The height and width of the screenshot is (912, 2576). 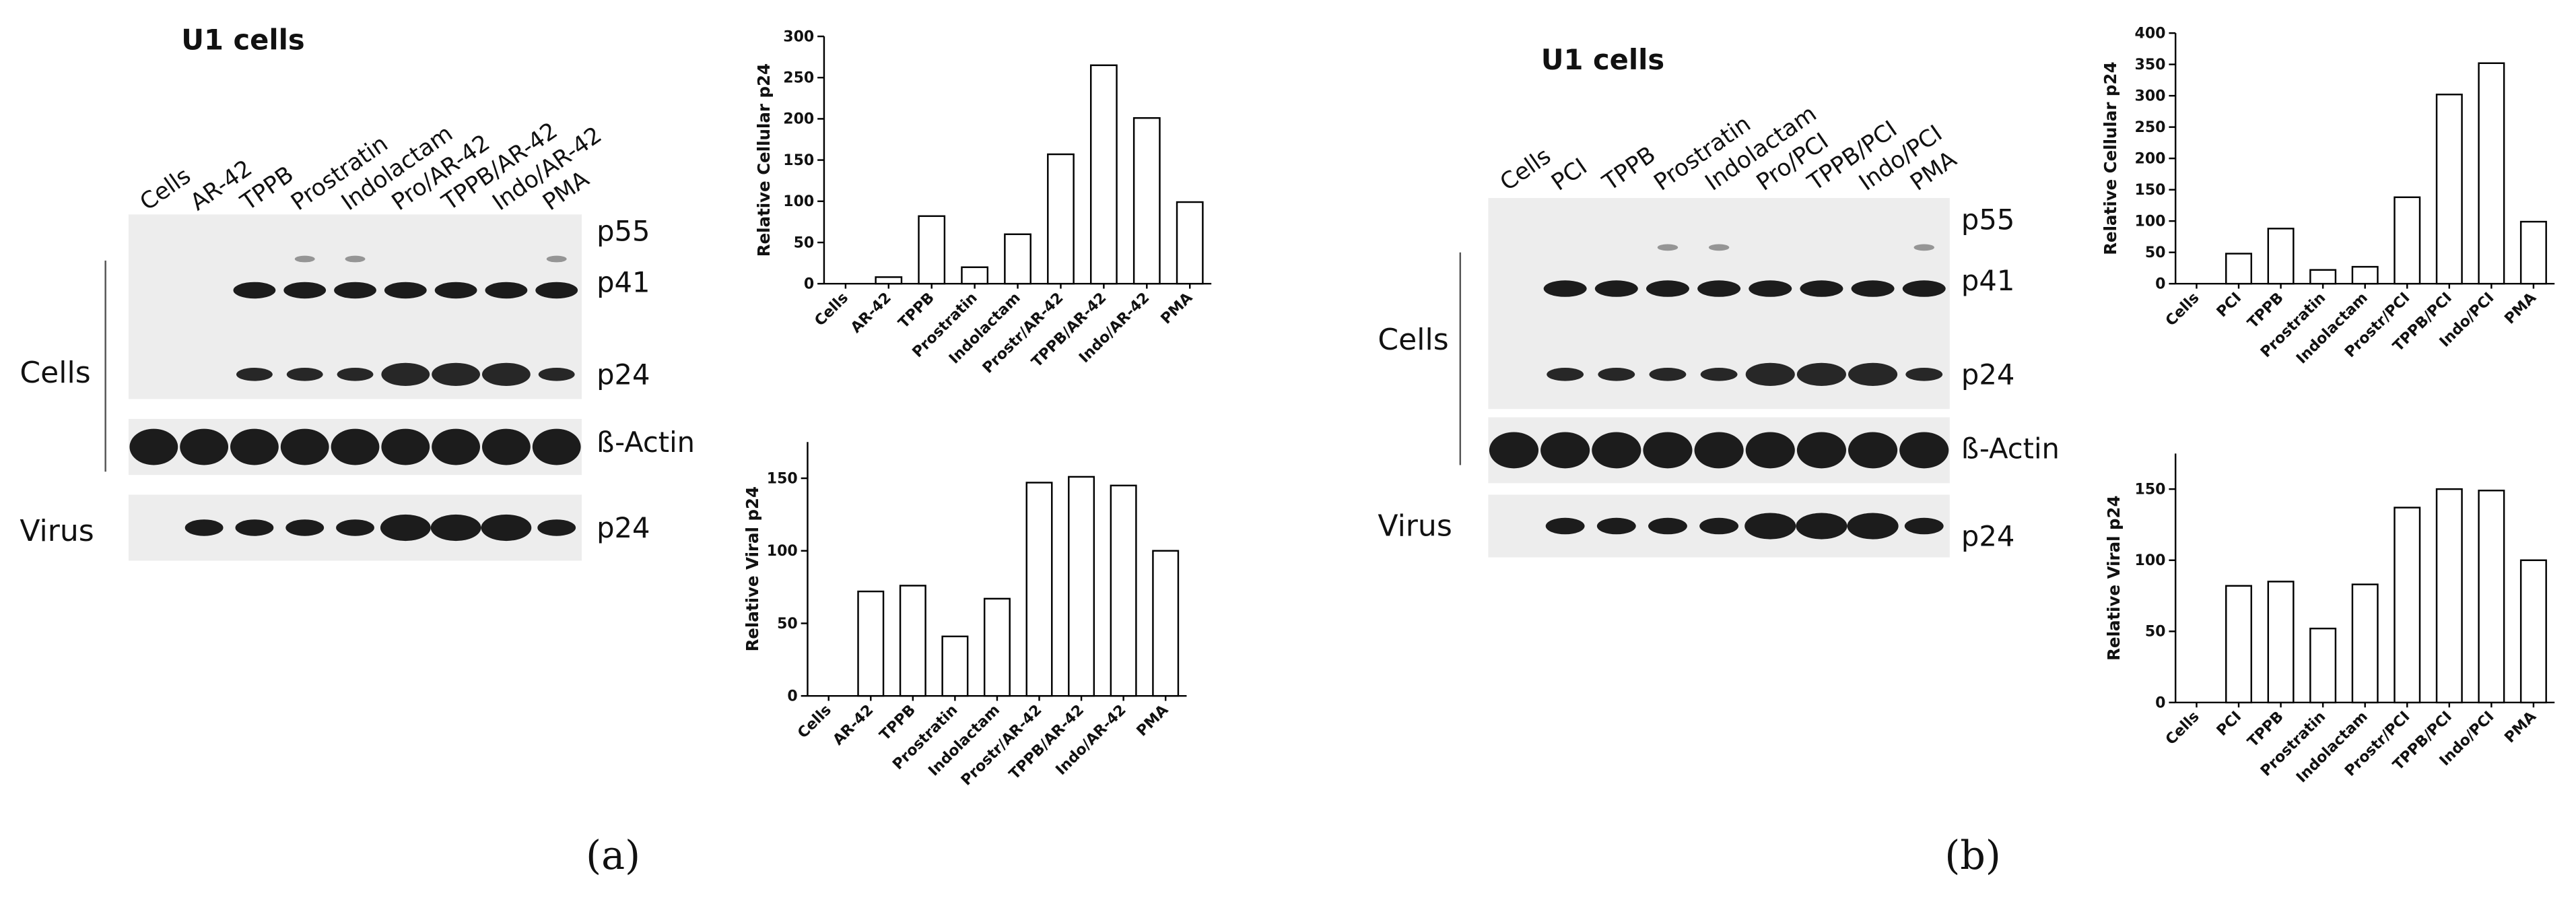 I want to click on y-tick-label: 400, so click(x=2150, y=33).